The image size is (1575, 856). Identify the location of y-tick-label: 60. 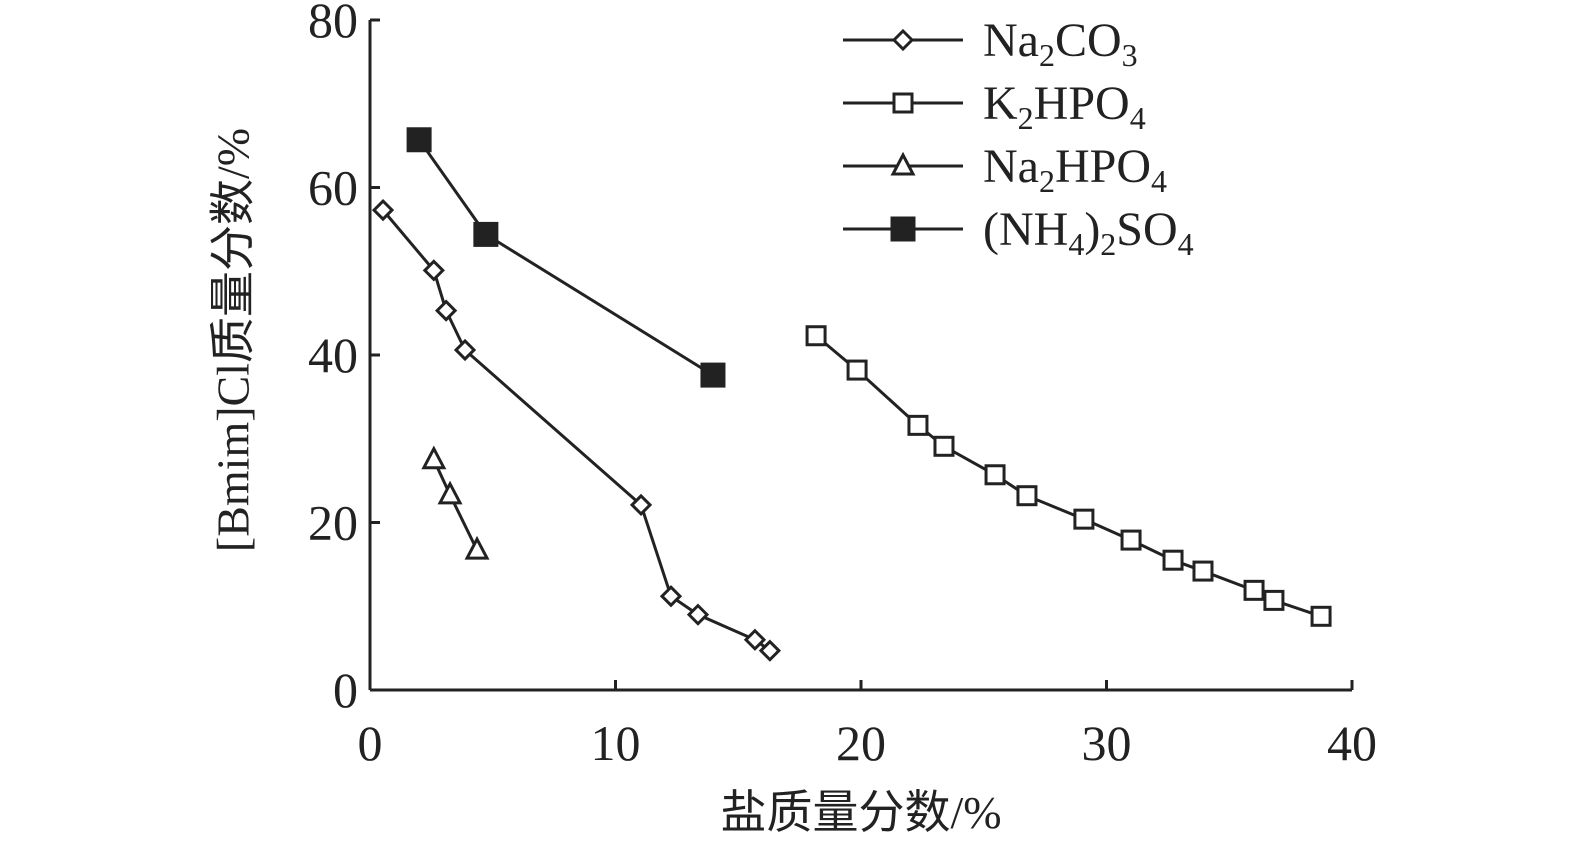
(333, 188).